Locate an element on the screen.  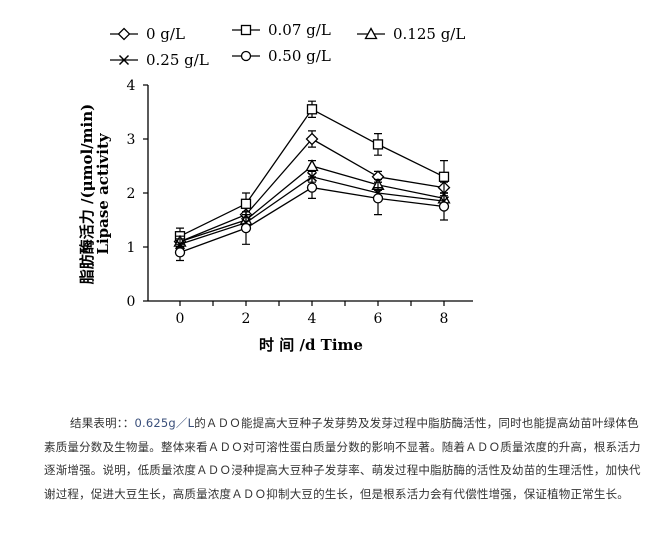
y-tick-label: 3 is located at coordinates (131, 140).